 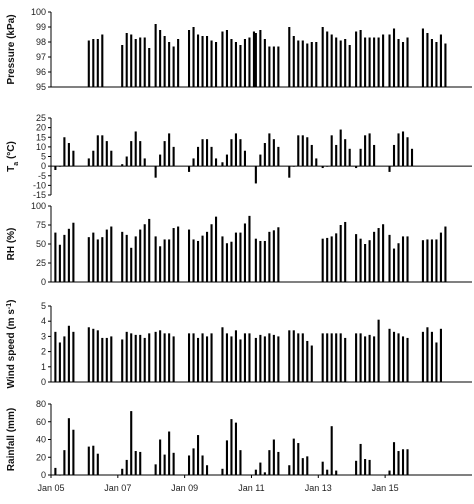 What do you see at coordinates (41, 72) in the screenshot?
I see `pressure-y-tick-label-96: 96` at bounding box center [41, 72].